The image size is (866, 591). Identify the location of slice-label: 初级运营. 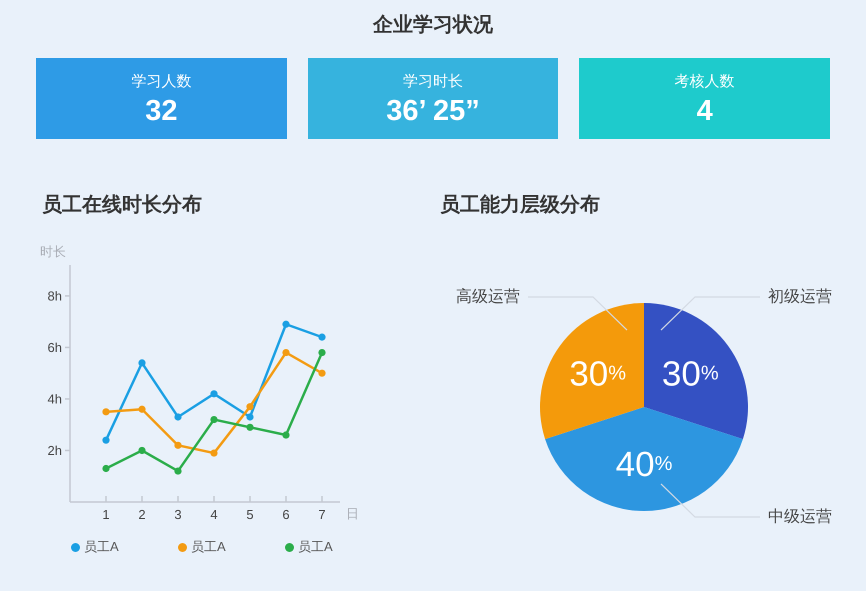
(800, 297).